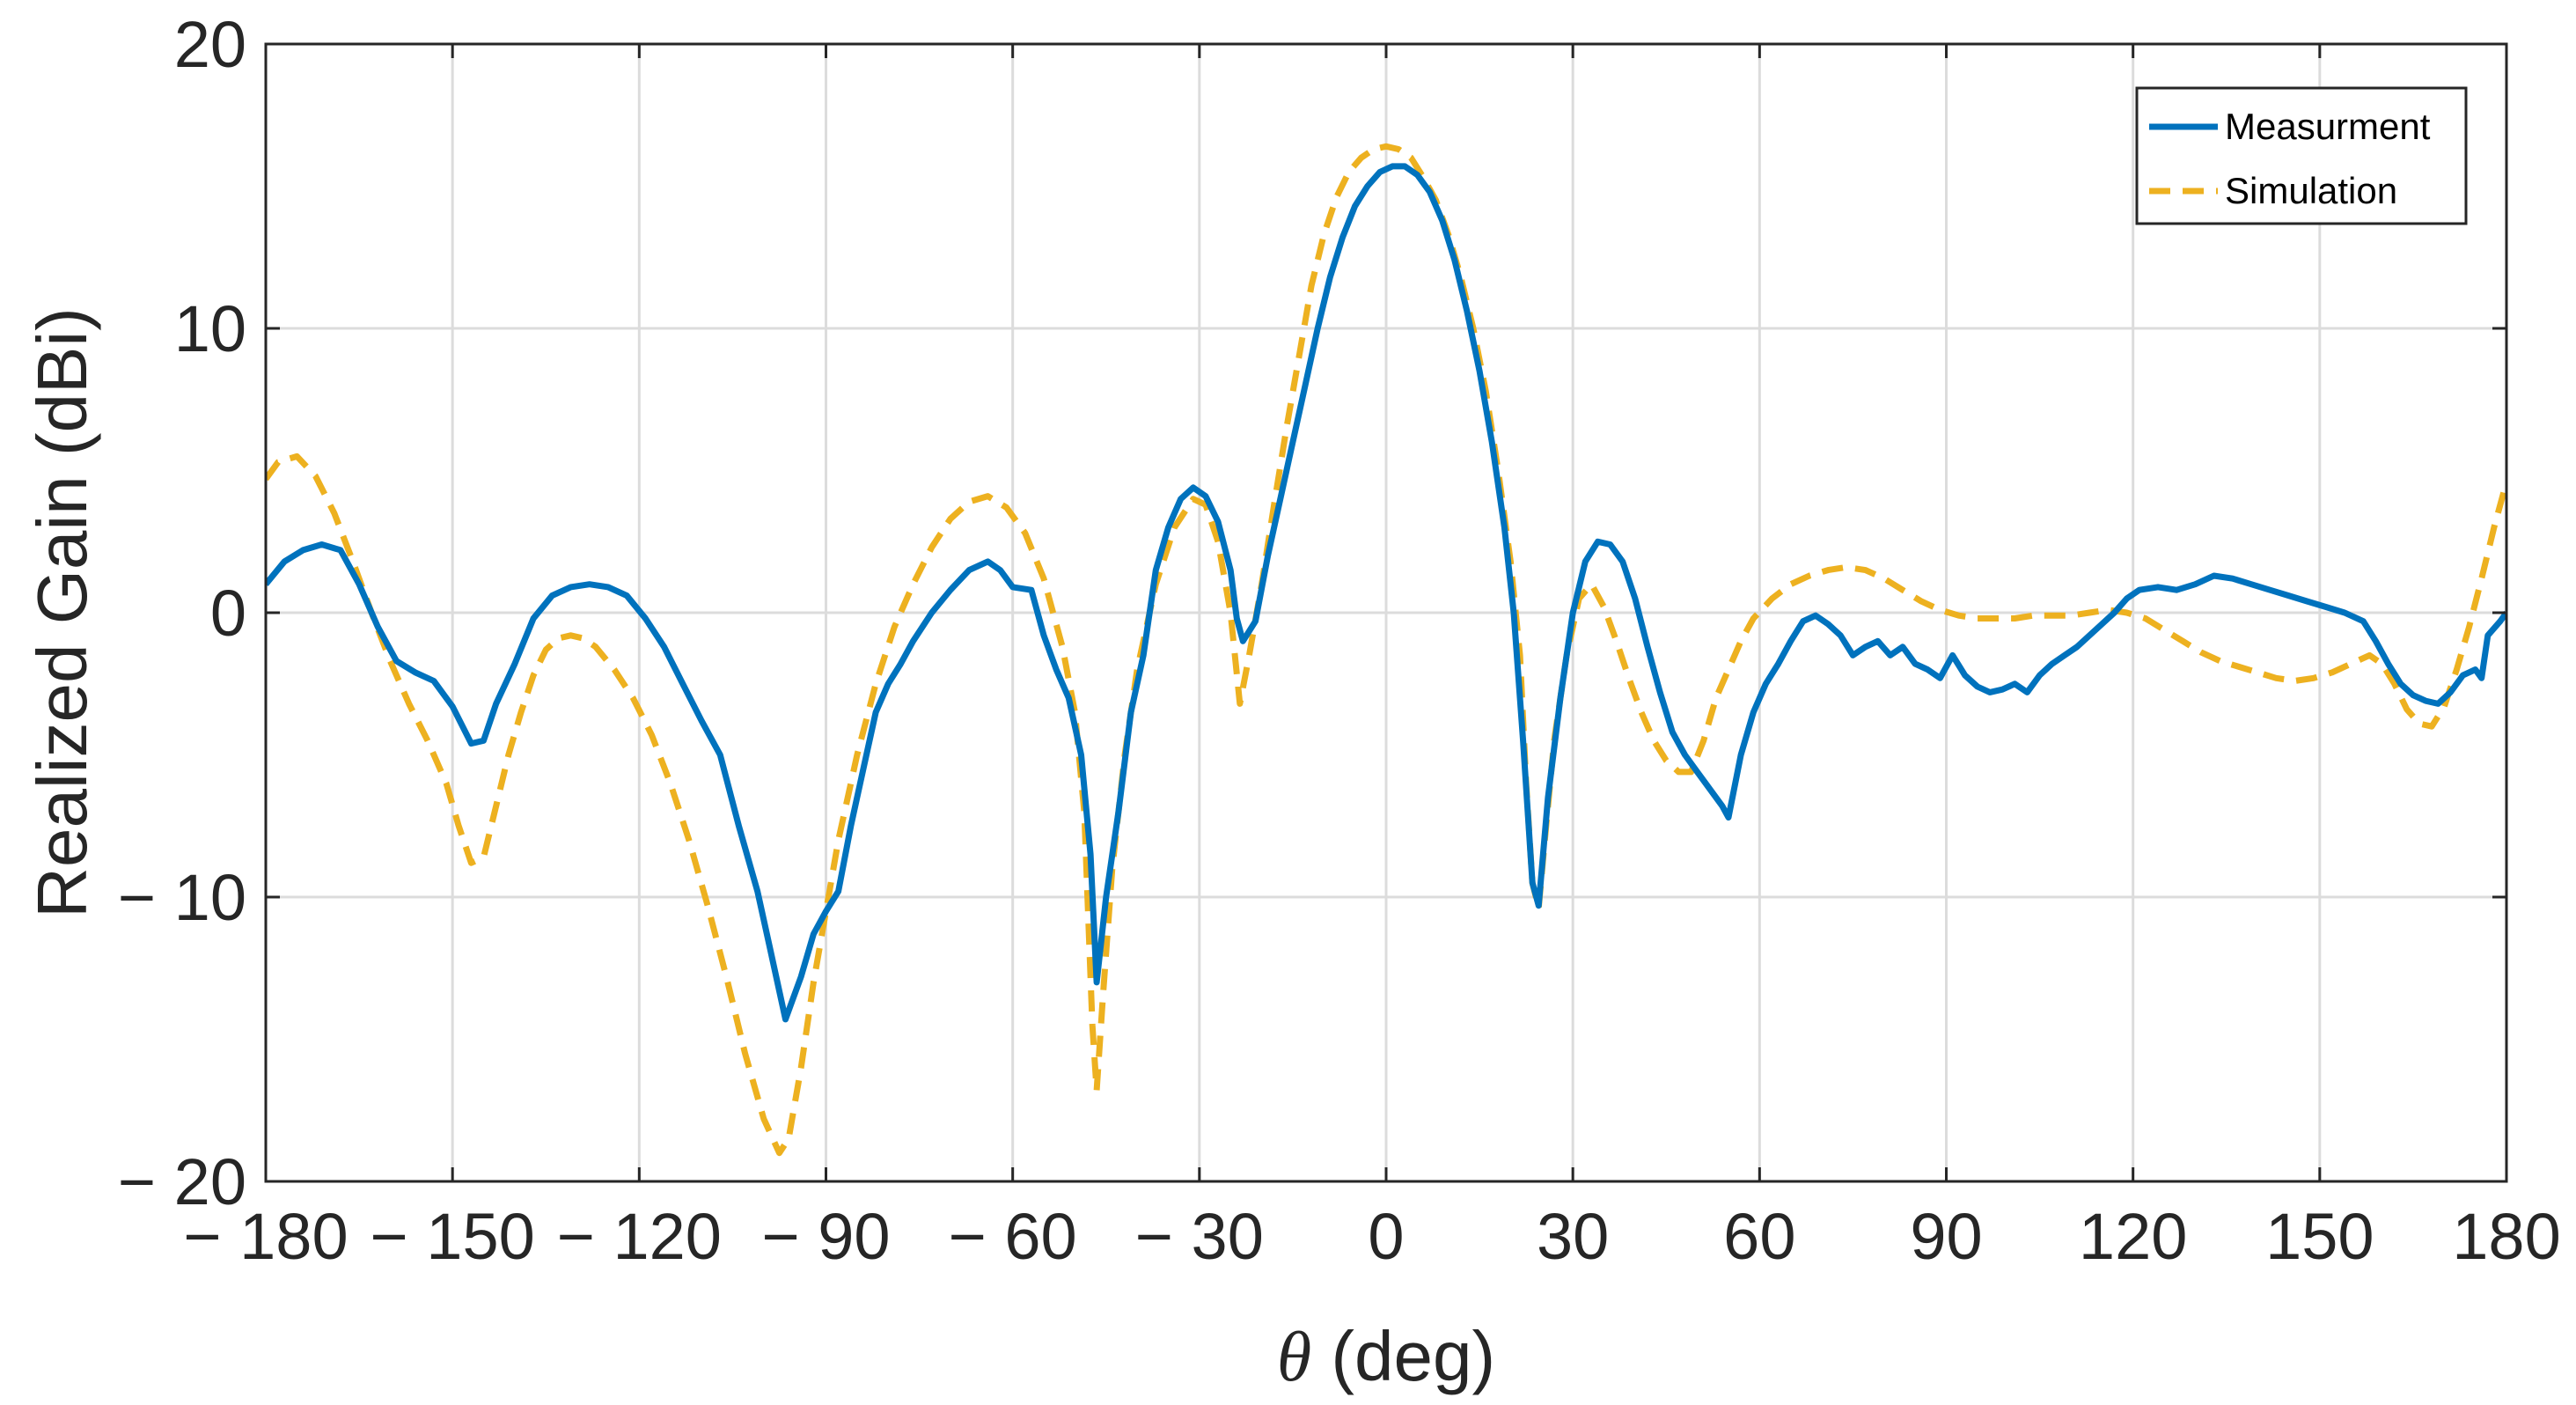 This screenshot has height=1405, width=2576. Describe the element at coordinates (453, 1236) in the screenshot. I see `x-tick-label: − 150` at that location.